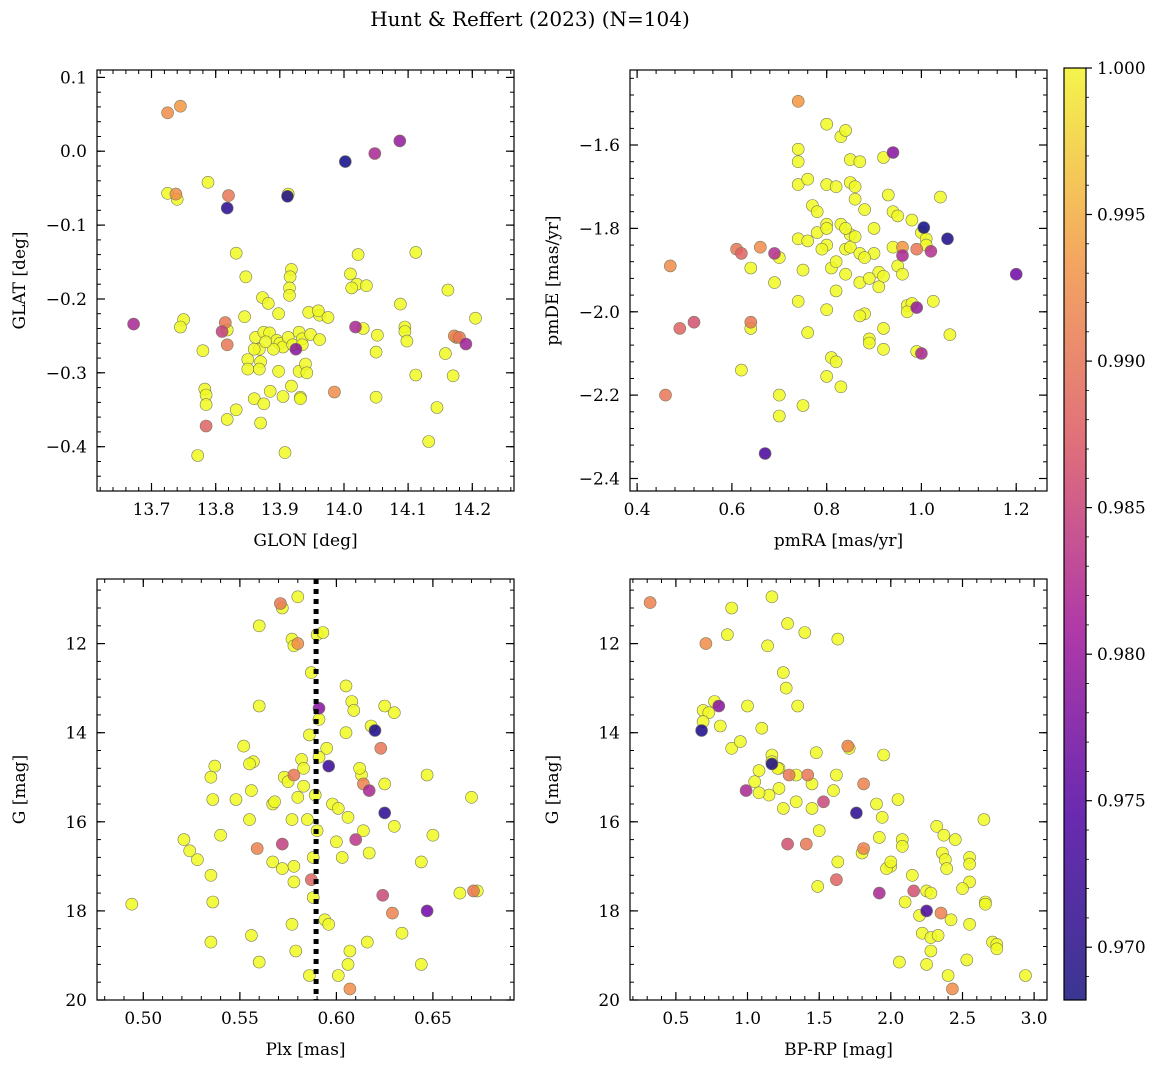 The height and width of the screenshot is (1067, 1161). I want to click on y-tick-label: 20, so click(609, 1001).